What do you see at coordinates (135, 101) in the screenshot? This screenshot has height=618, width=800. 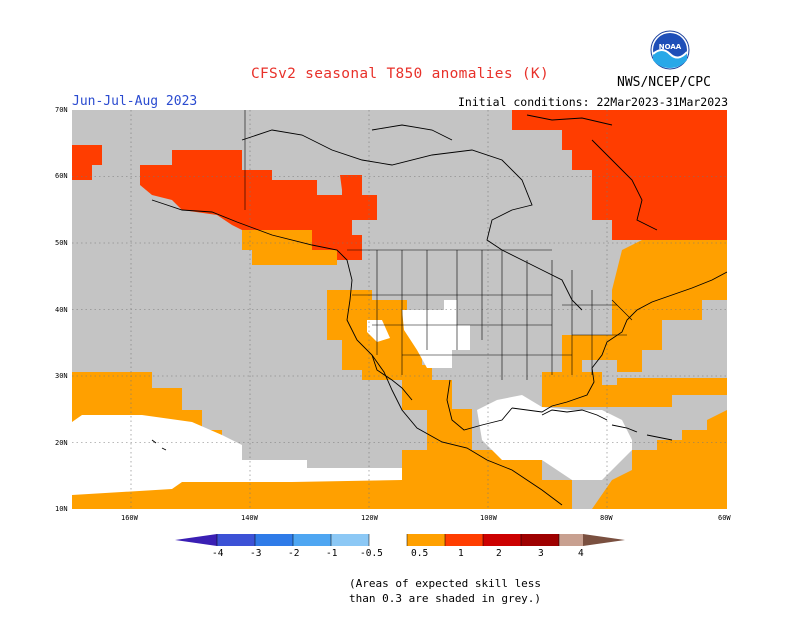 I see `season-label: Jun-Jul-Aug 2023` at bounding box center [135, 101].